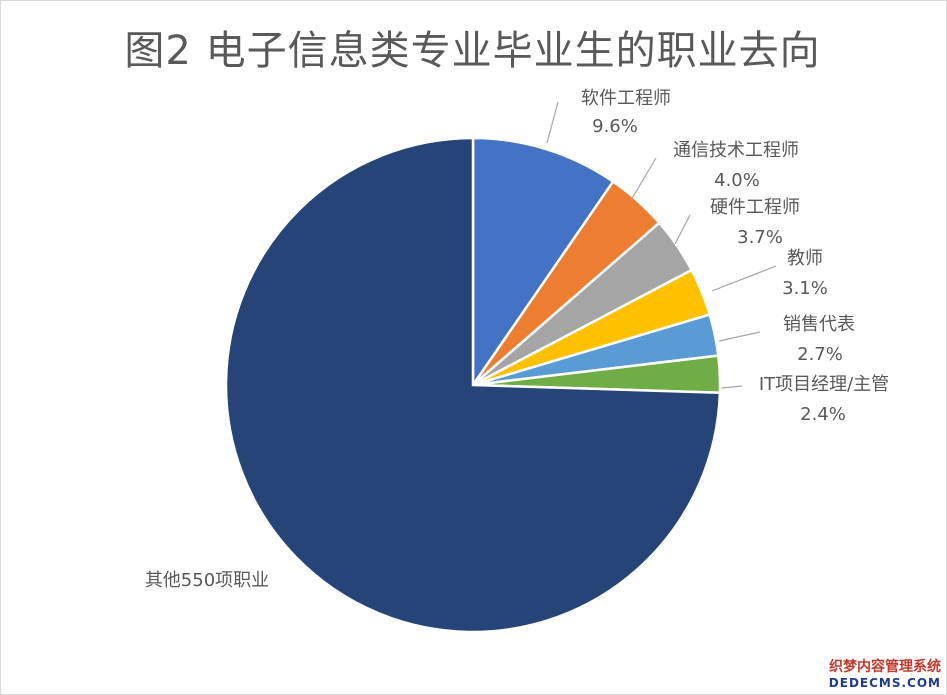  What do you see at coordinates (755, 207) in the screenshot?
I see `slice-label-2: 硬件工程师` at bounding box center [755, 207].